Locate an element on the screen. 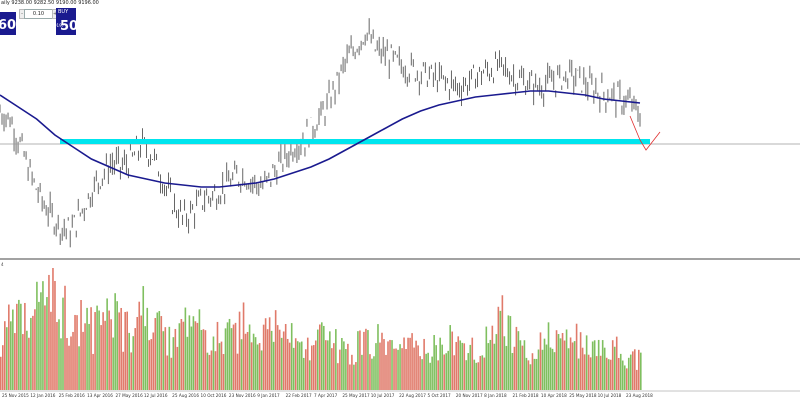 This screenshot has height=400, width=800. symbol-info: aily 9238.00 9282.50 9190.00 9196.00 is located at coordinates (50, 3).